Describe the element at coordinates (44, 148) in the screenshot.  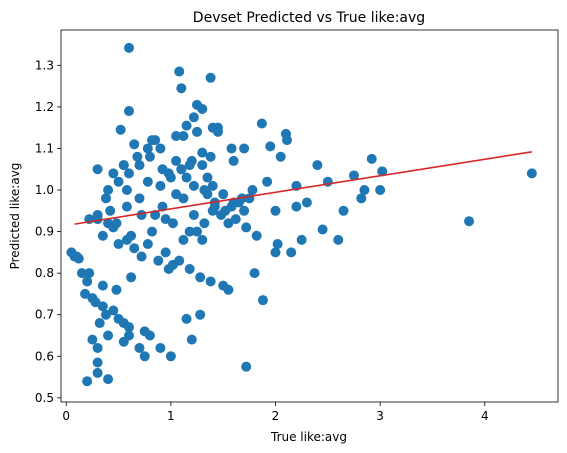
I see `y-tick-label: 1.1` at that location.